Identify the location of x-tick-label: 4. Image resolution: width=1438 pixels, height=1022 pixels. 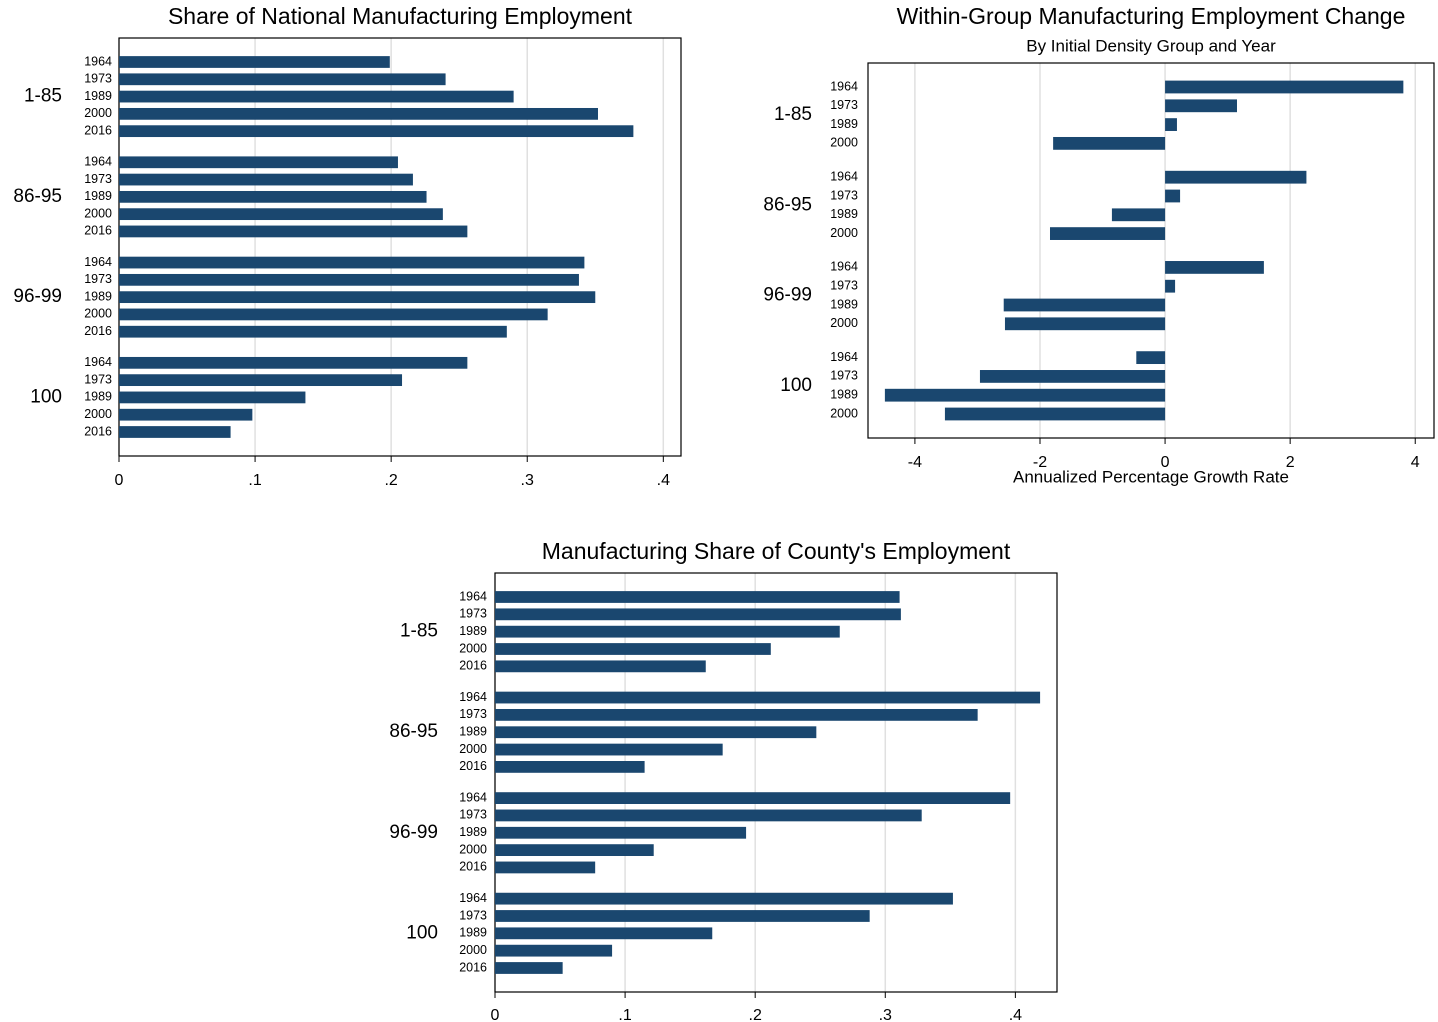
(1415, 462).